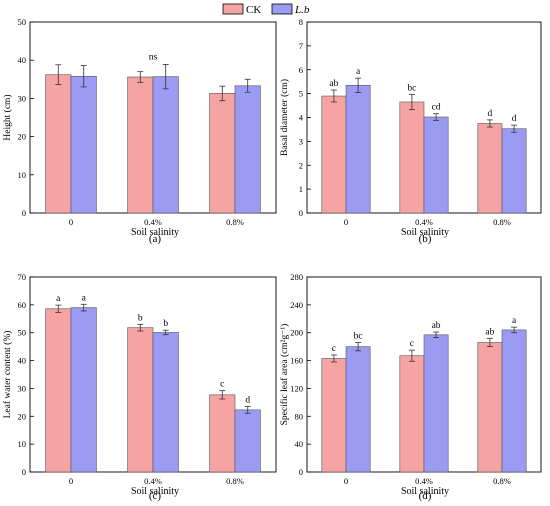 The image size is (550, 506). I want to click on y-tick-label: 70, so click(22, 277).